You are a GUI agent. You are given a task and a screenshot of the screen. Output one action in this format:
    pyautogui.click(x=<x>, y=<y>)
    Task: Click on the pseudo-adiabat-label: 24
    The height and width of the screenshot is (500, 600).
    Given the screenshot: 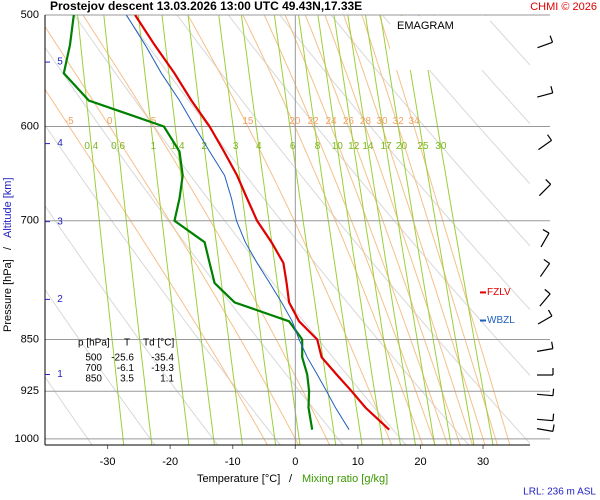 What is the action you would take?
    pyautogui.click(x=331, y=121)
    